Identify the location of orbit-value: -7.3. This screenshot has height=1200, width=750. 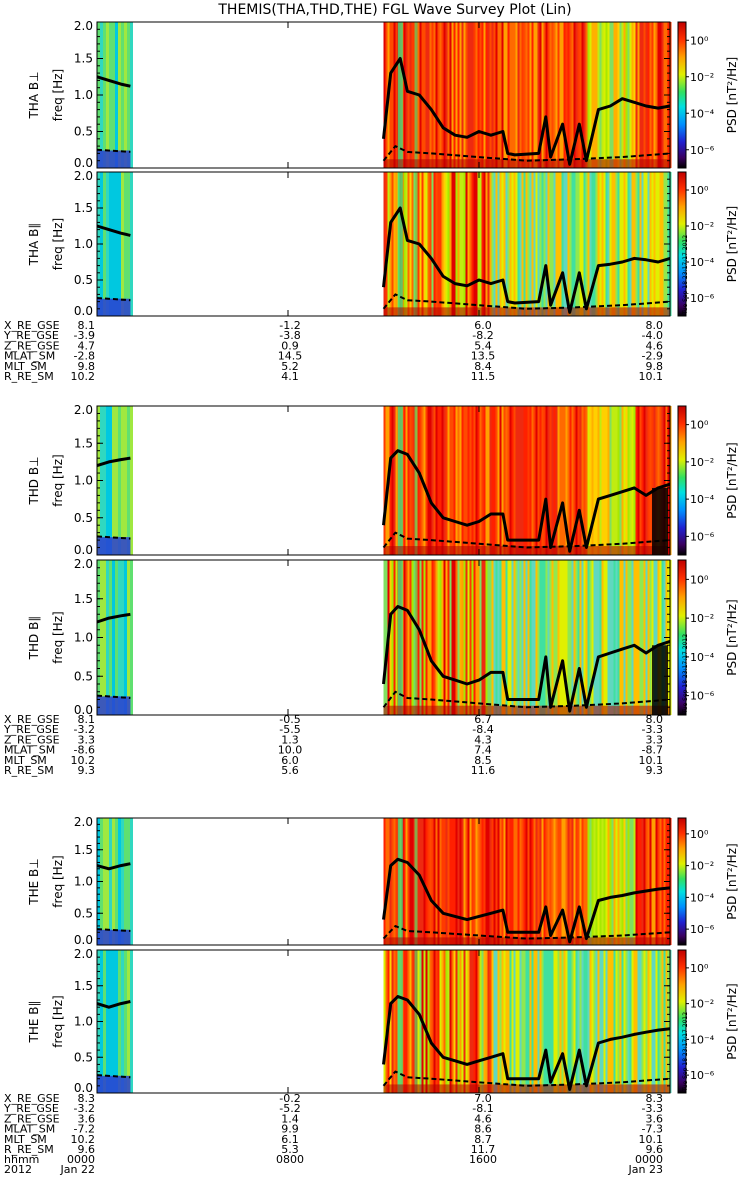
(652, 1129).